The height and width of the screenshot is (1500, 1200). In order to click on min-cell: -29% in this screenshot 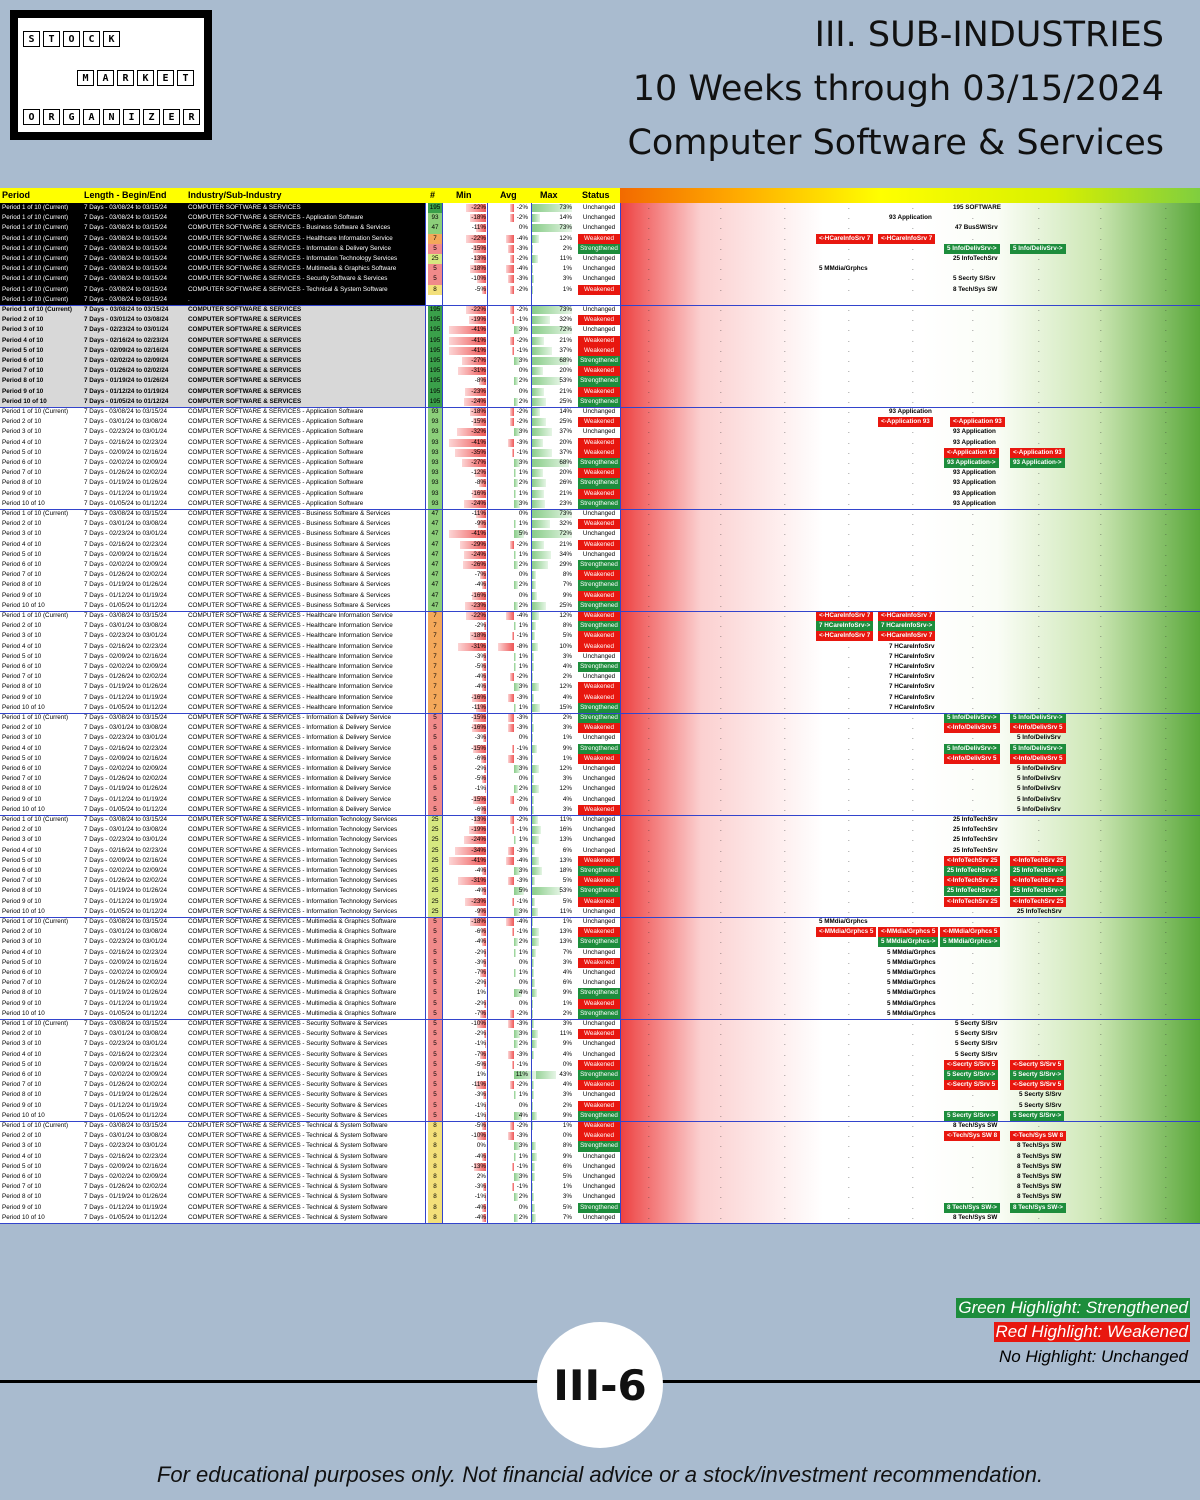, I will do `click(478, 544)`.